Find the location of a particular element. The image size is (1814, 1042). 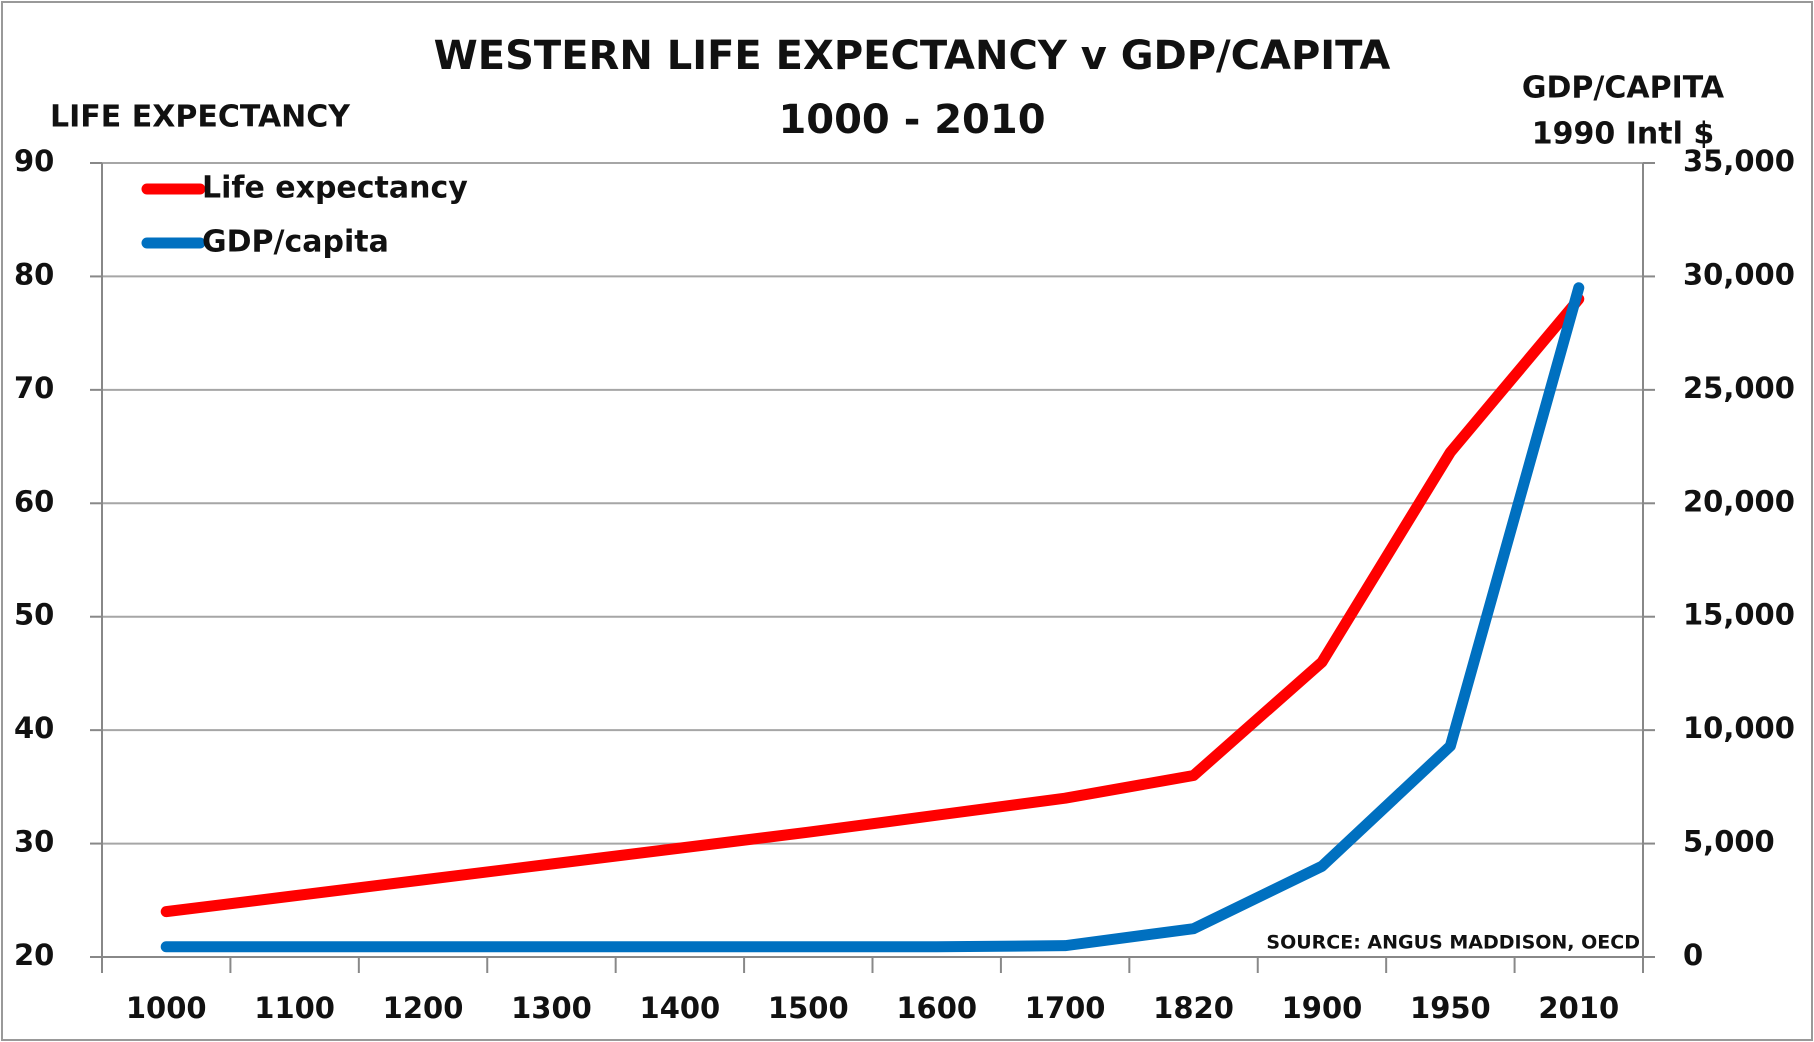

x-tick-label: 1500 is located at coordinates (808, 1008).